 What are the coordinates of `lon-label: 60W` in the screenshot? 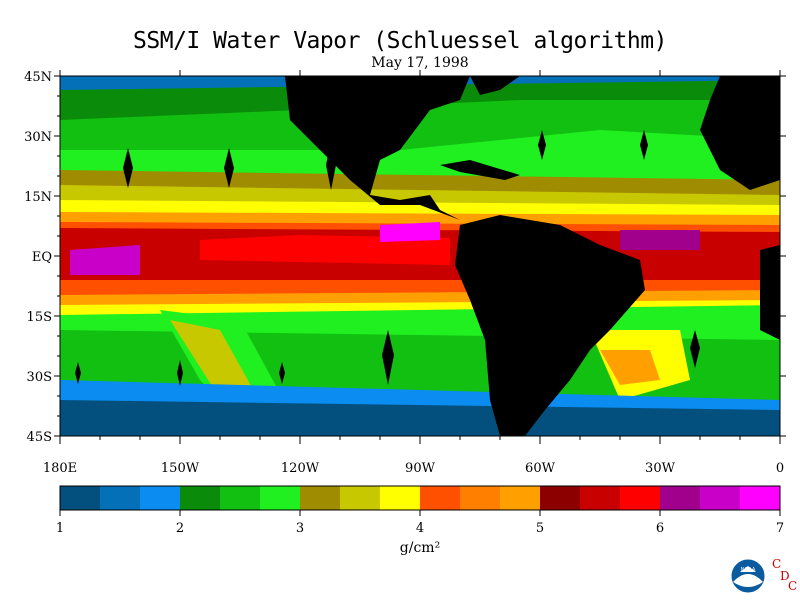 It's located at (540, 468).